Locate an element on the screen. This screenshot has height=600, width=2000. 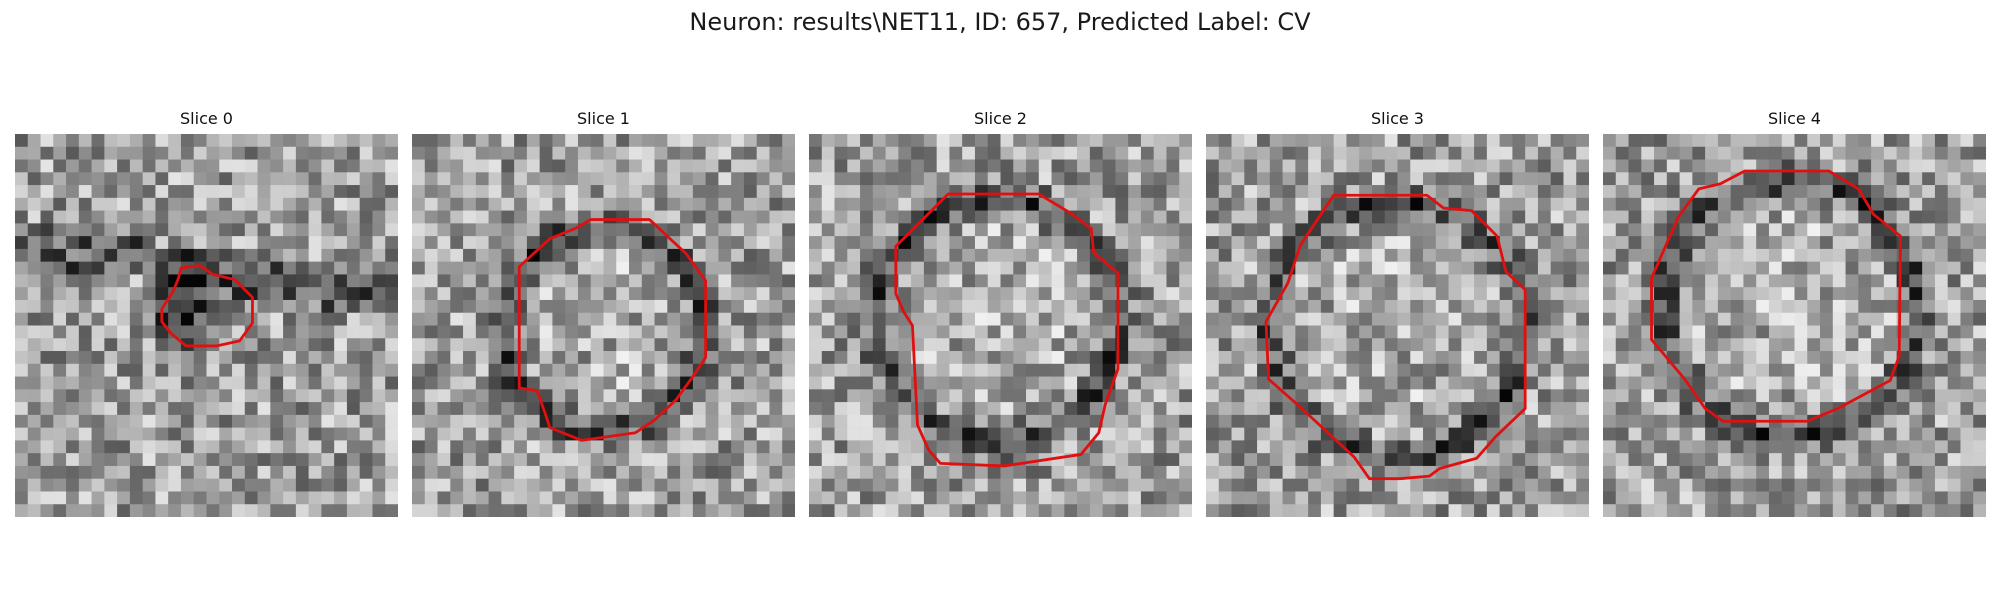
slice-title-2: Slice 2 is located at coordinates (1000, 118).